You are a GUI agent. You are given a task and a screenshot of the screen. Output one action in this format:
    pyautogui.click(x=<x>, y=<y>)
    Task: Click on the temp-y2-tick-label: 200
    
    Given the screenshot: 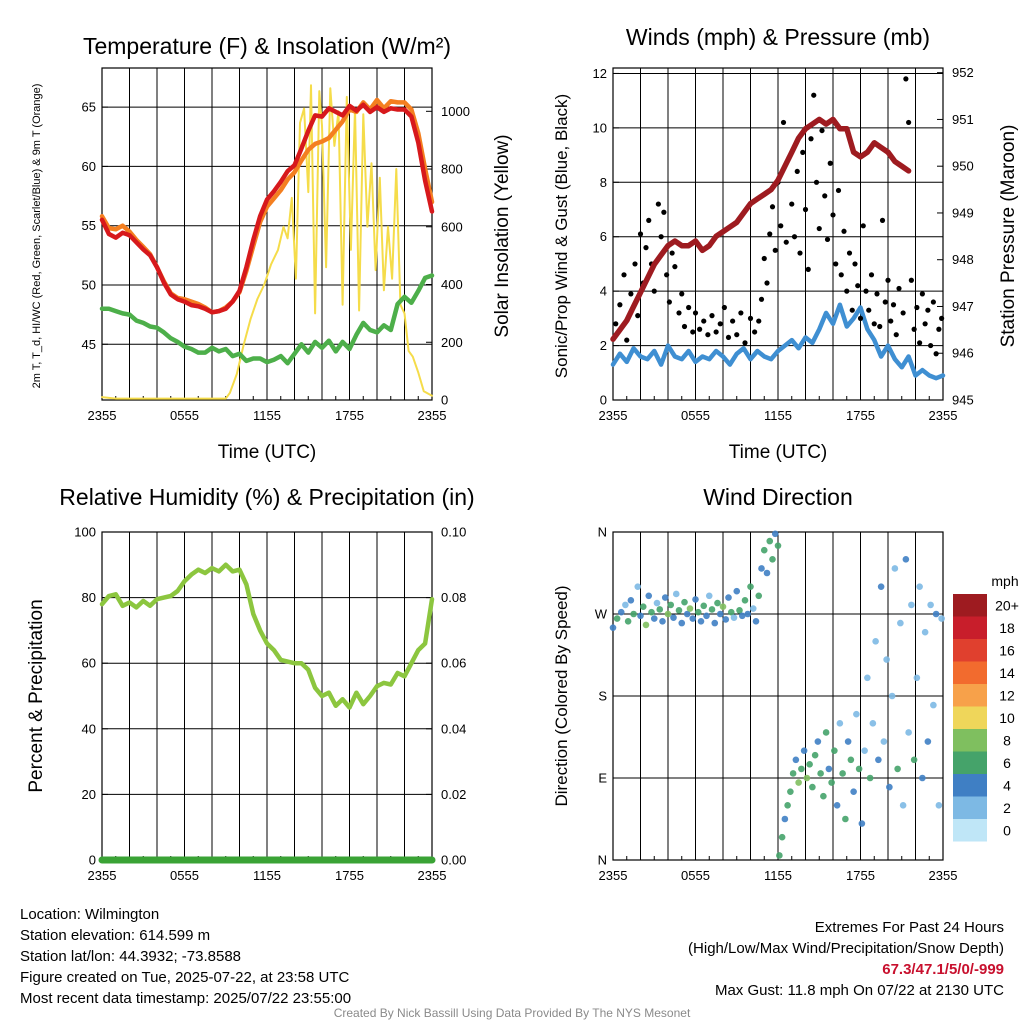 What is the action you would take?
    pyautogui.click(x=452, y=342)
    